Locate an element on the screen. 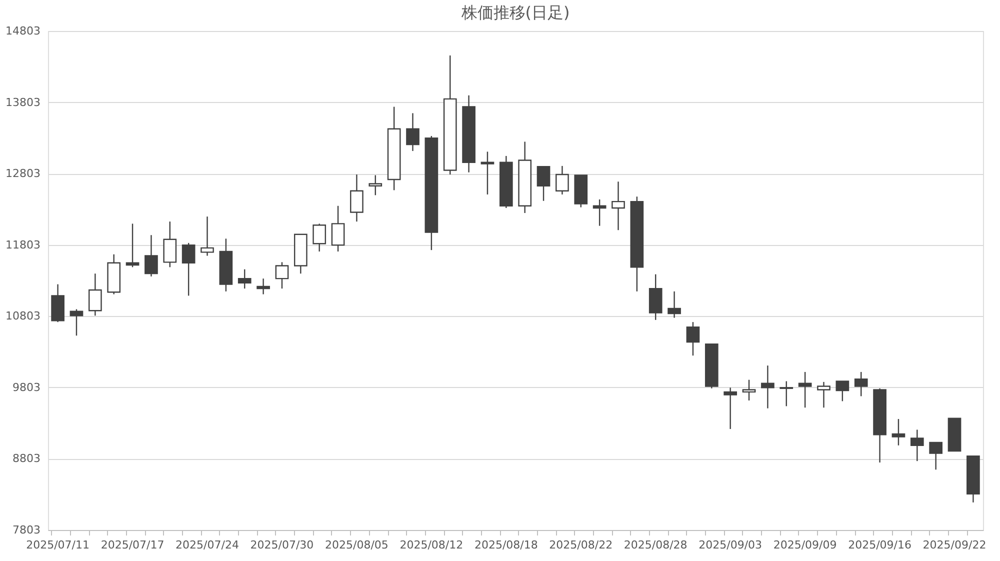 Image resolution: width=1000 pixels, height=561 pixels. y-tick-label: 10803 is located at coordinates (23, 316).